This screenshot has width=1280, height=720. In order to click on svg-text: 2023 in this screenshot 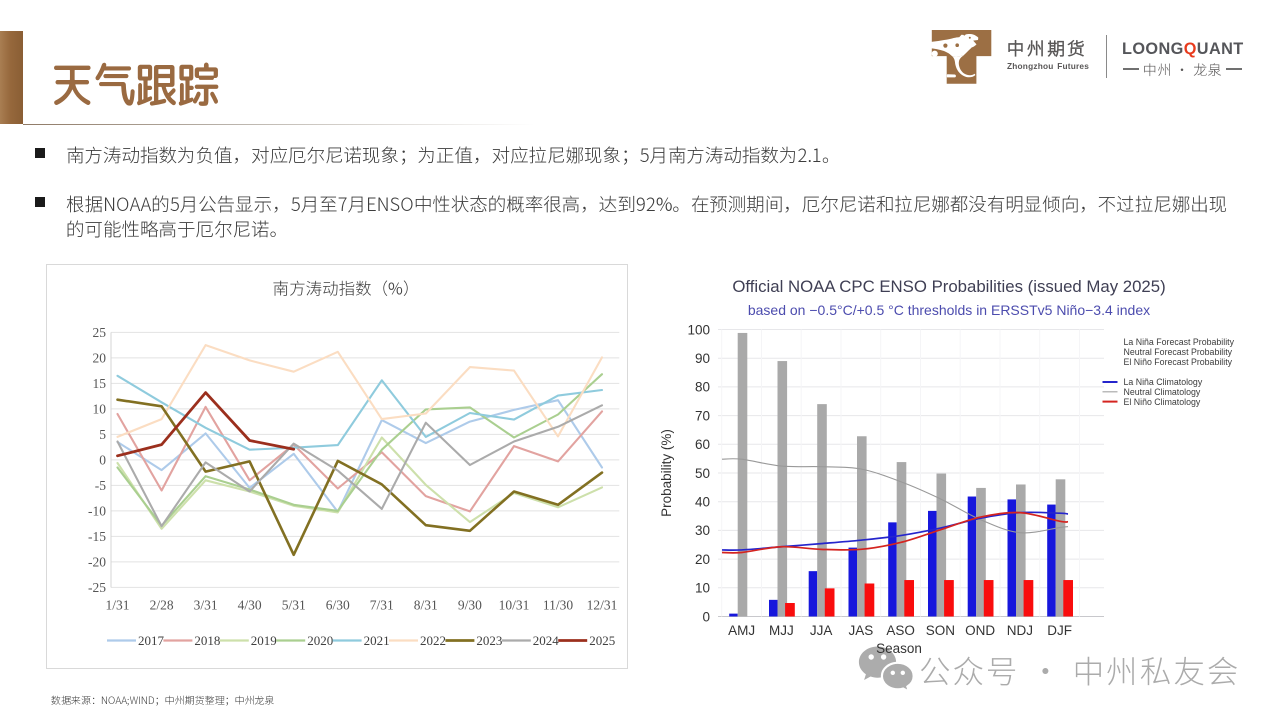, I will do `click(489, 640)`.